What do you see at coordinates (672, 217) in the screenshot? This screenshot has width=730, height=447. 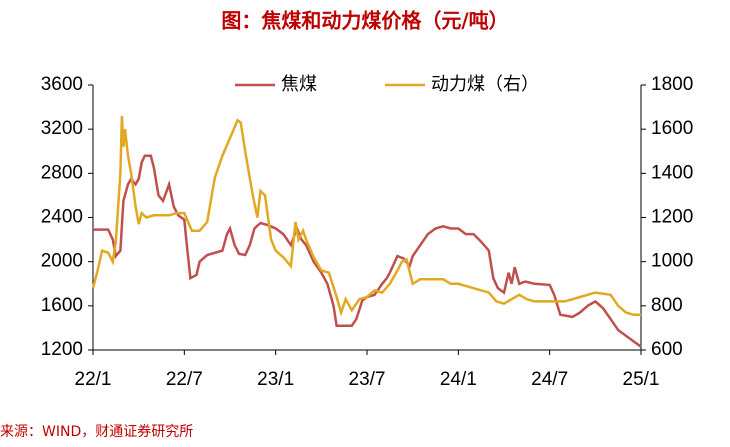 I see `y2-tick-label: 1200` at bounding box center [672, 217].